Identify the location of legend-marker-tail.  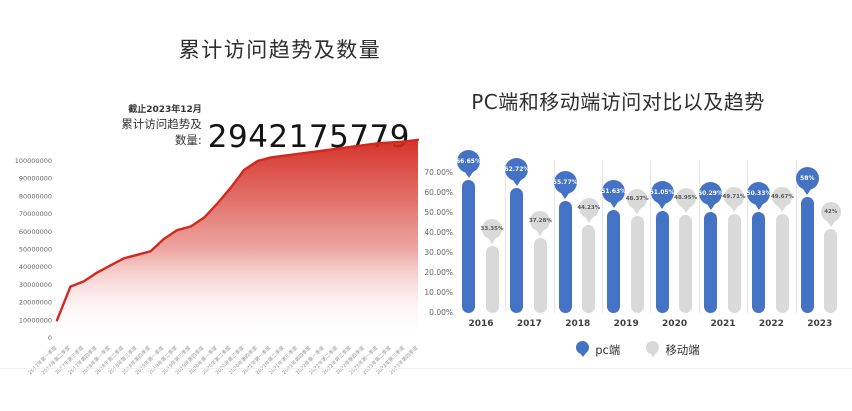
(582, 355).